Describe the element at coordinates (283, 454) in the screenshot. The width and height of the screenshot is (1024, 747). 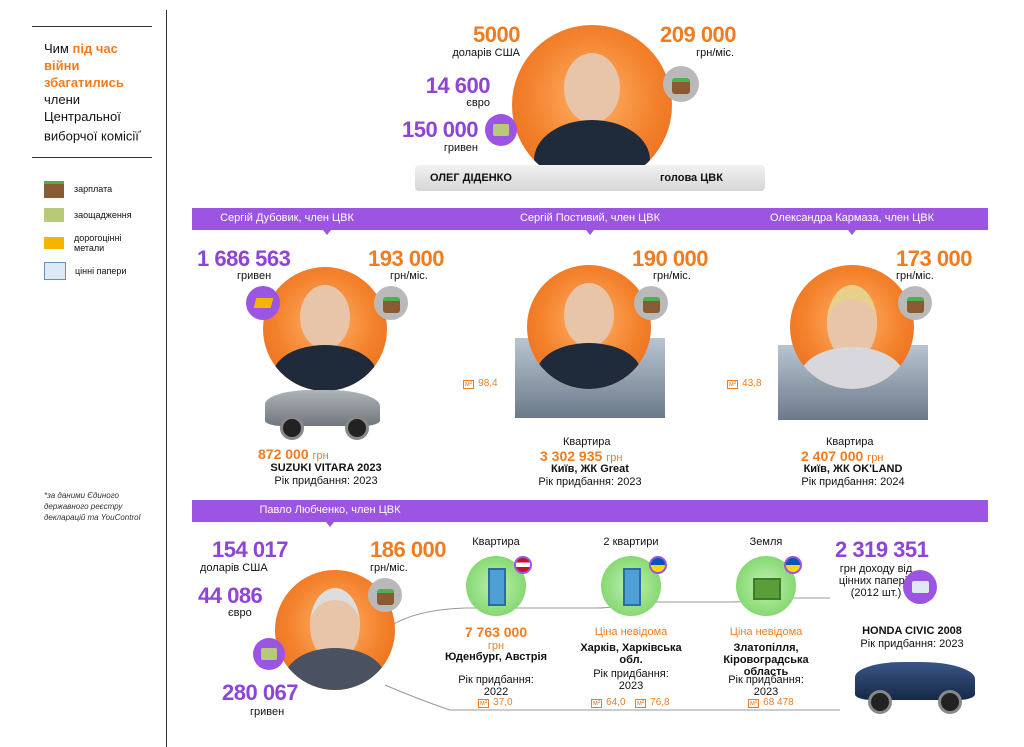
I see `price-amount: 872 000` at that location.